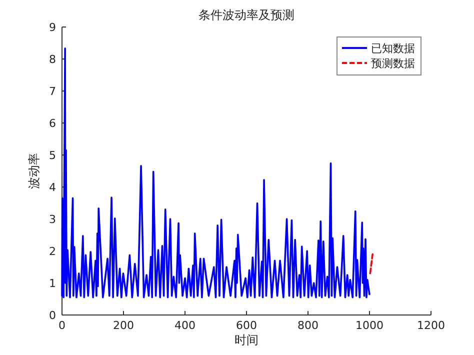 The height and width of the screenshot is (355, 474). Describe the element at coordinates (185, 325) in the screenshot. I see `x-tick-label: 400` at that location.